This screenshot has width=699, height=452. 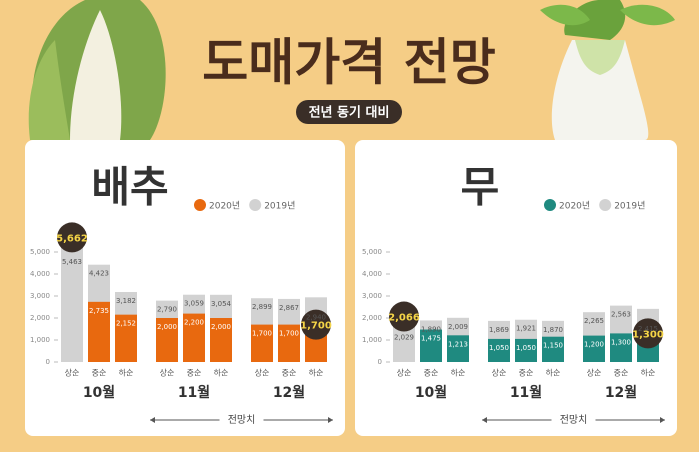 I want to click on data-label: 2,735, so click(x=99, y=311).